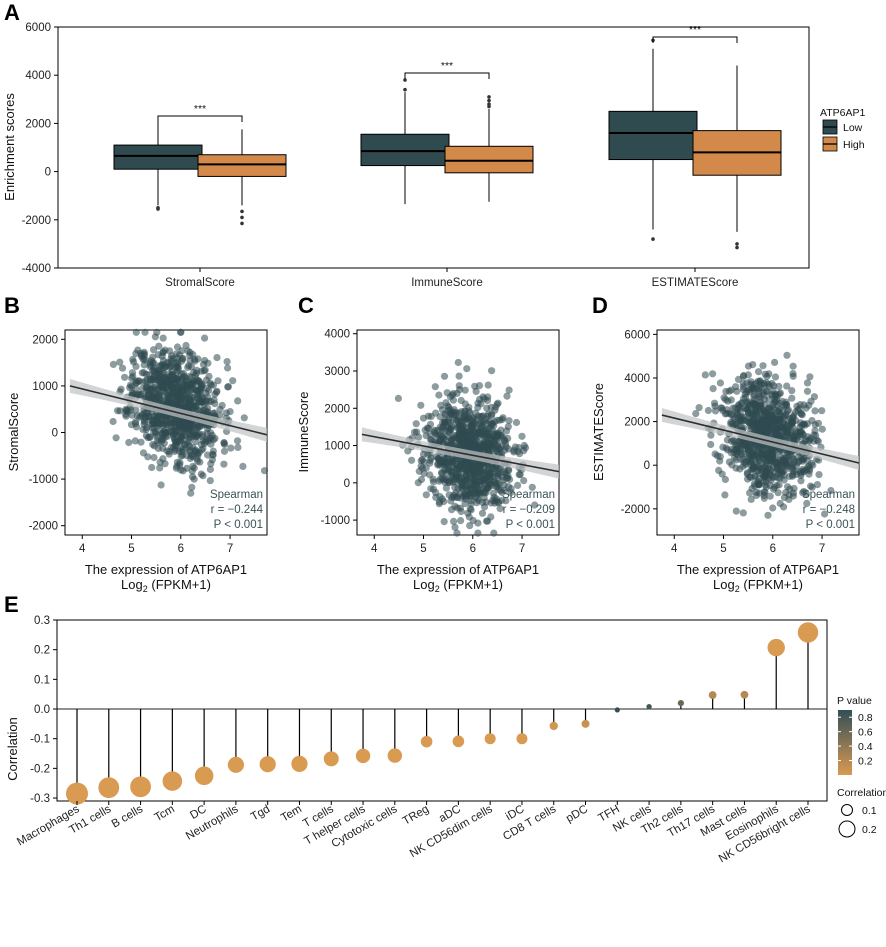 The image size is (886, 947). Describe the element at coordinates (865, 733) in the screenshot. I see `cbar-tick-label-1: 0.6` at that location.